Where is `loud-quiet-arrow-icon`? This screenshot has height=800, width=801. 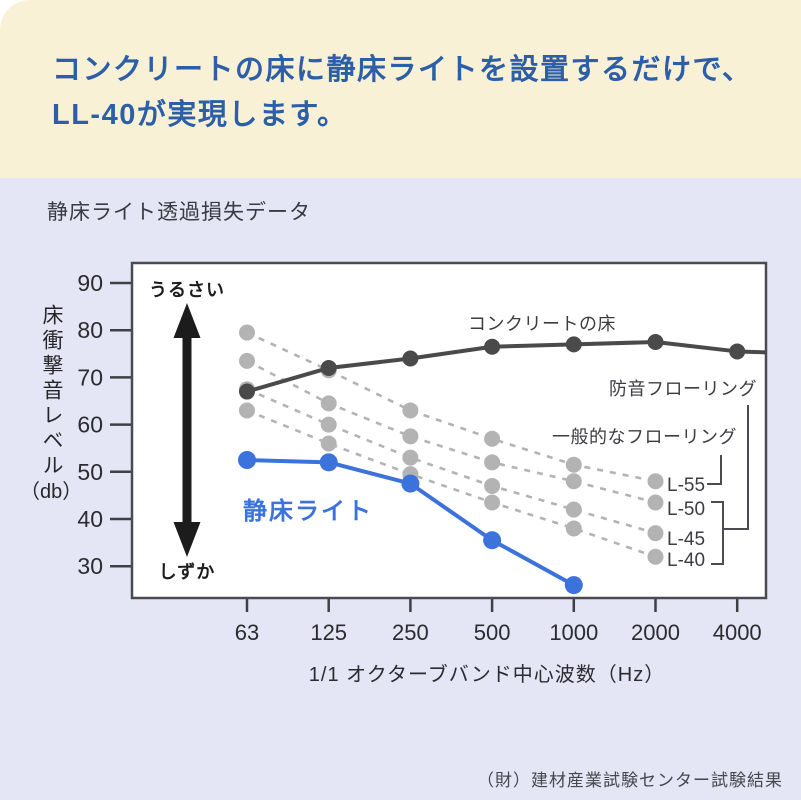
loud-quiet-arrow-icon is located at coordinates (187, 430).